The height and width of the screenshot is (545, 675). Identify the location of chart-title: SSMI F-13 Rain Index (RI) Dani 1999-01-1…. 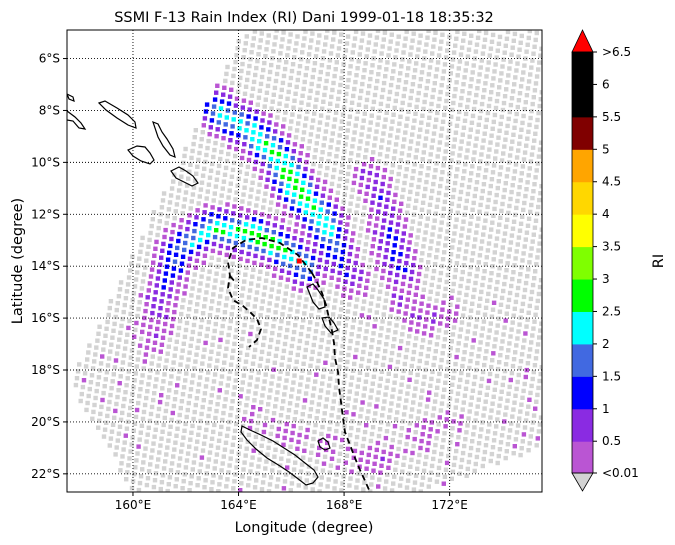
(304, 18).